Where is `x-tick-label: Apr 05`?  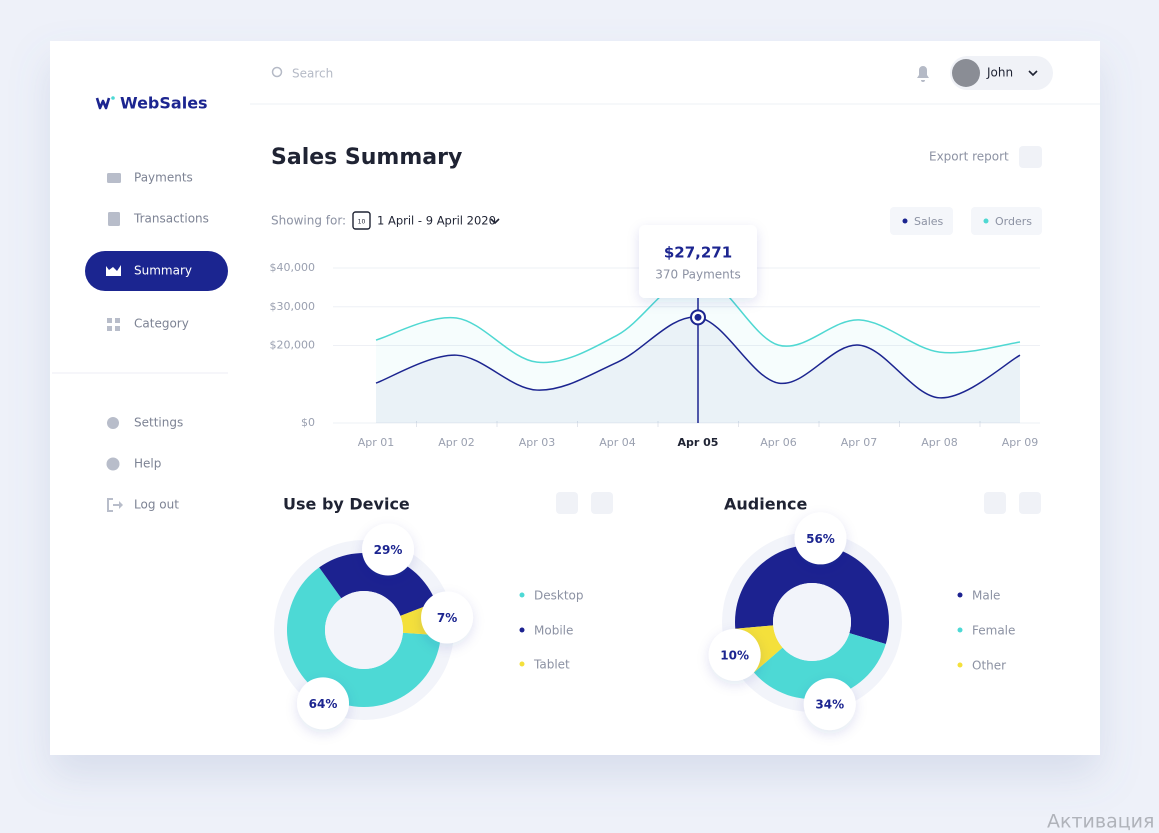 x-tick-label: Apr 05 is located at coordinates (698, 442).